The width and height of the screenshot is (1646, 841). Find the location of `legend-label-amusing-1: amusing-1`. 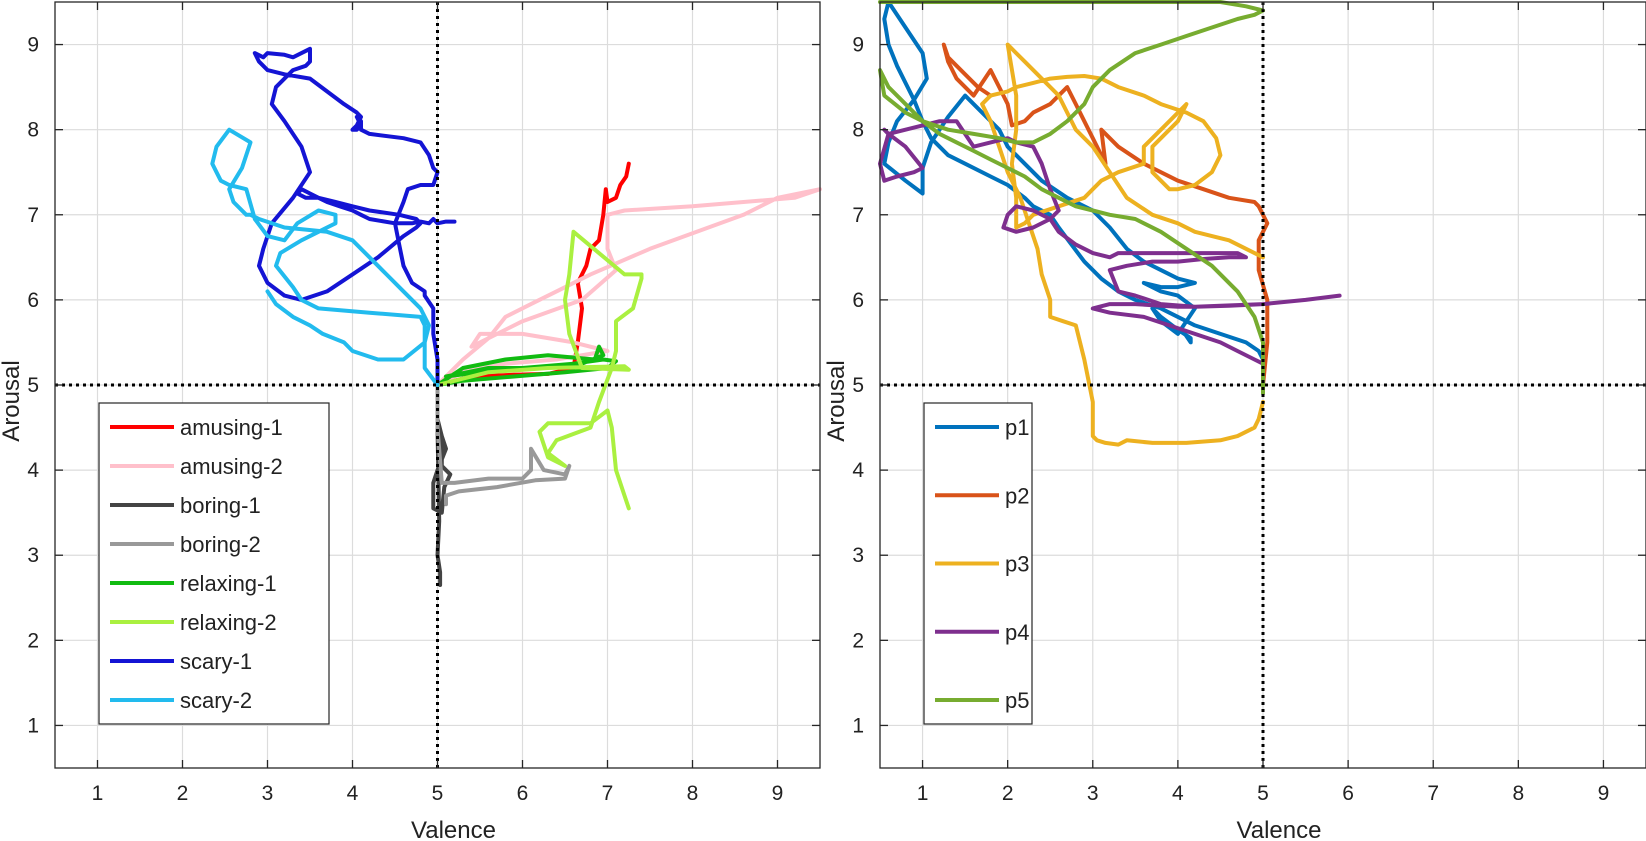

legend-label-amusing-1: amusing-1 is located at coordinates (231, 427).